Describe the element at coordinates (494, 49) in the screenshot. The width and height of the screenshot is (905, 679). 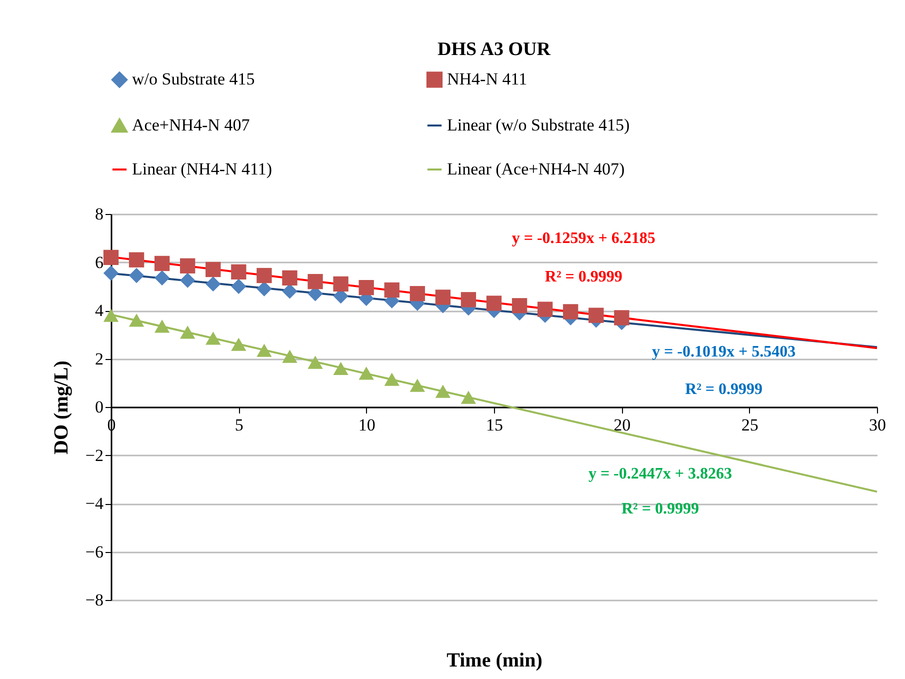
I see `chart-title: DHS A3 OUR` at that location.